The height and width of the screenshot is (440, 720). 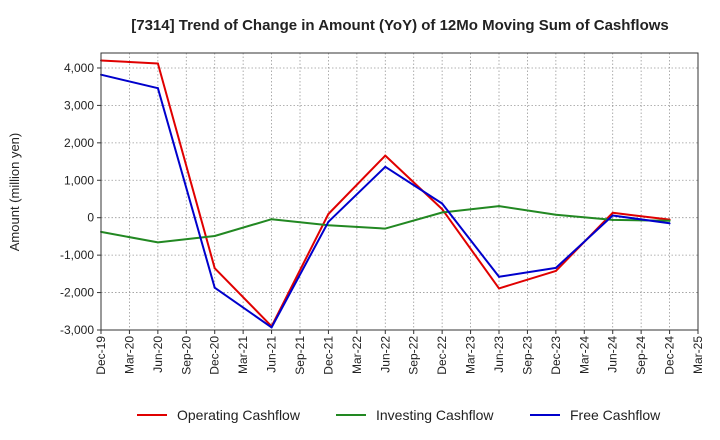 What do you see at coordinates (101, 355) in the screenshot?
I see `x-tick-label: Dec-19` at bounding box center [101, 355].